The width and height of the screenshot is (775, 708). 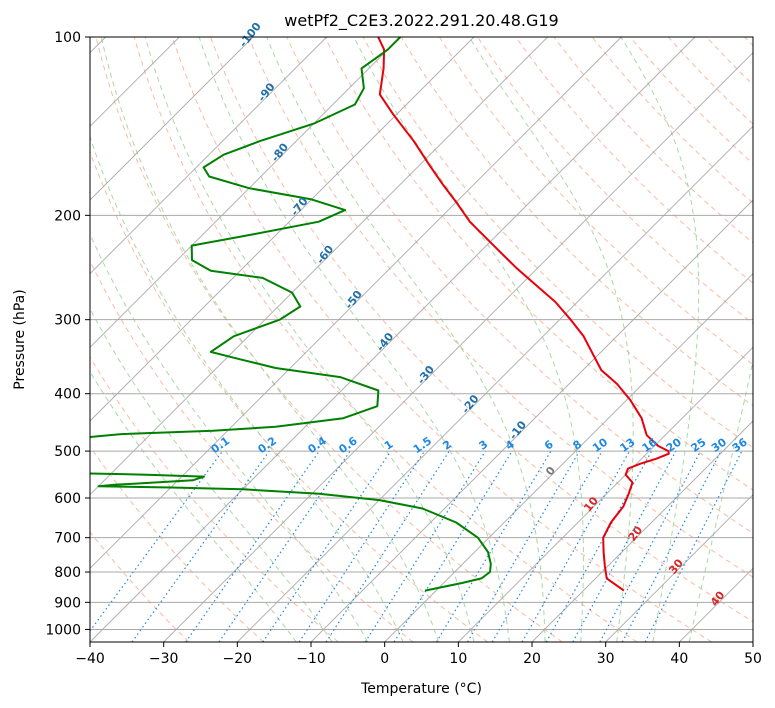 I want to click on dry-adiabat-label: -40, so click(x=385, y=342).